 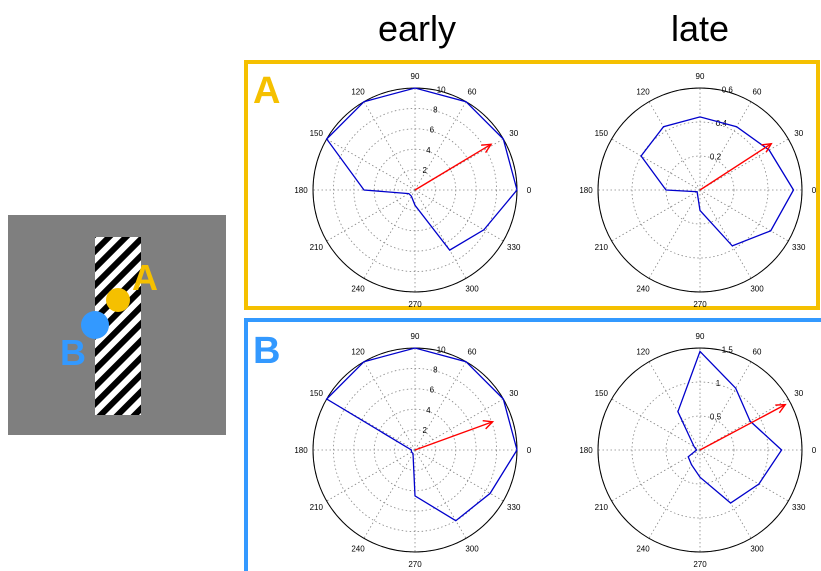 I want to click on angle-tick-label: 90, so click(x=415, y=76).